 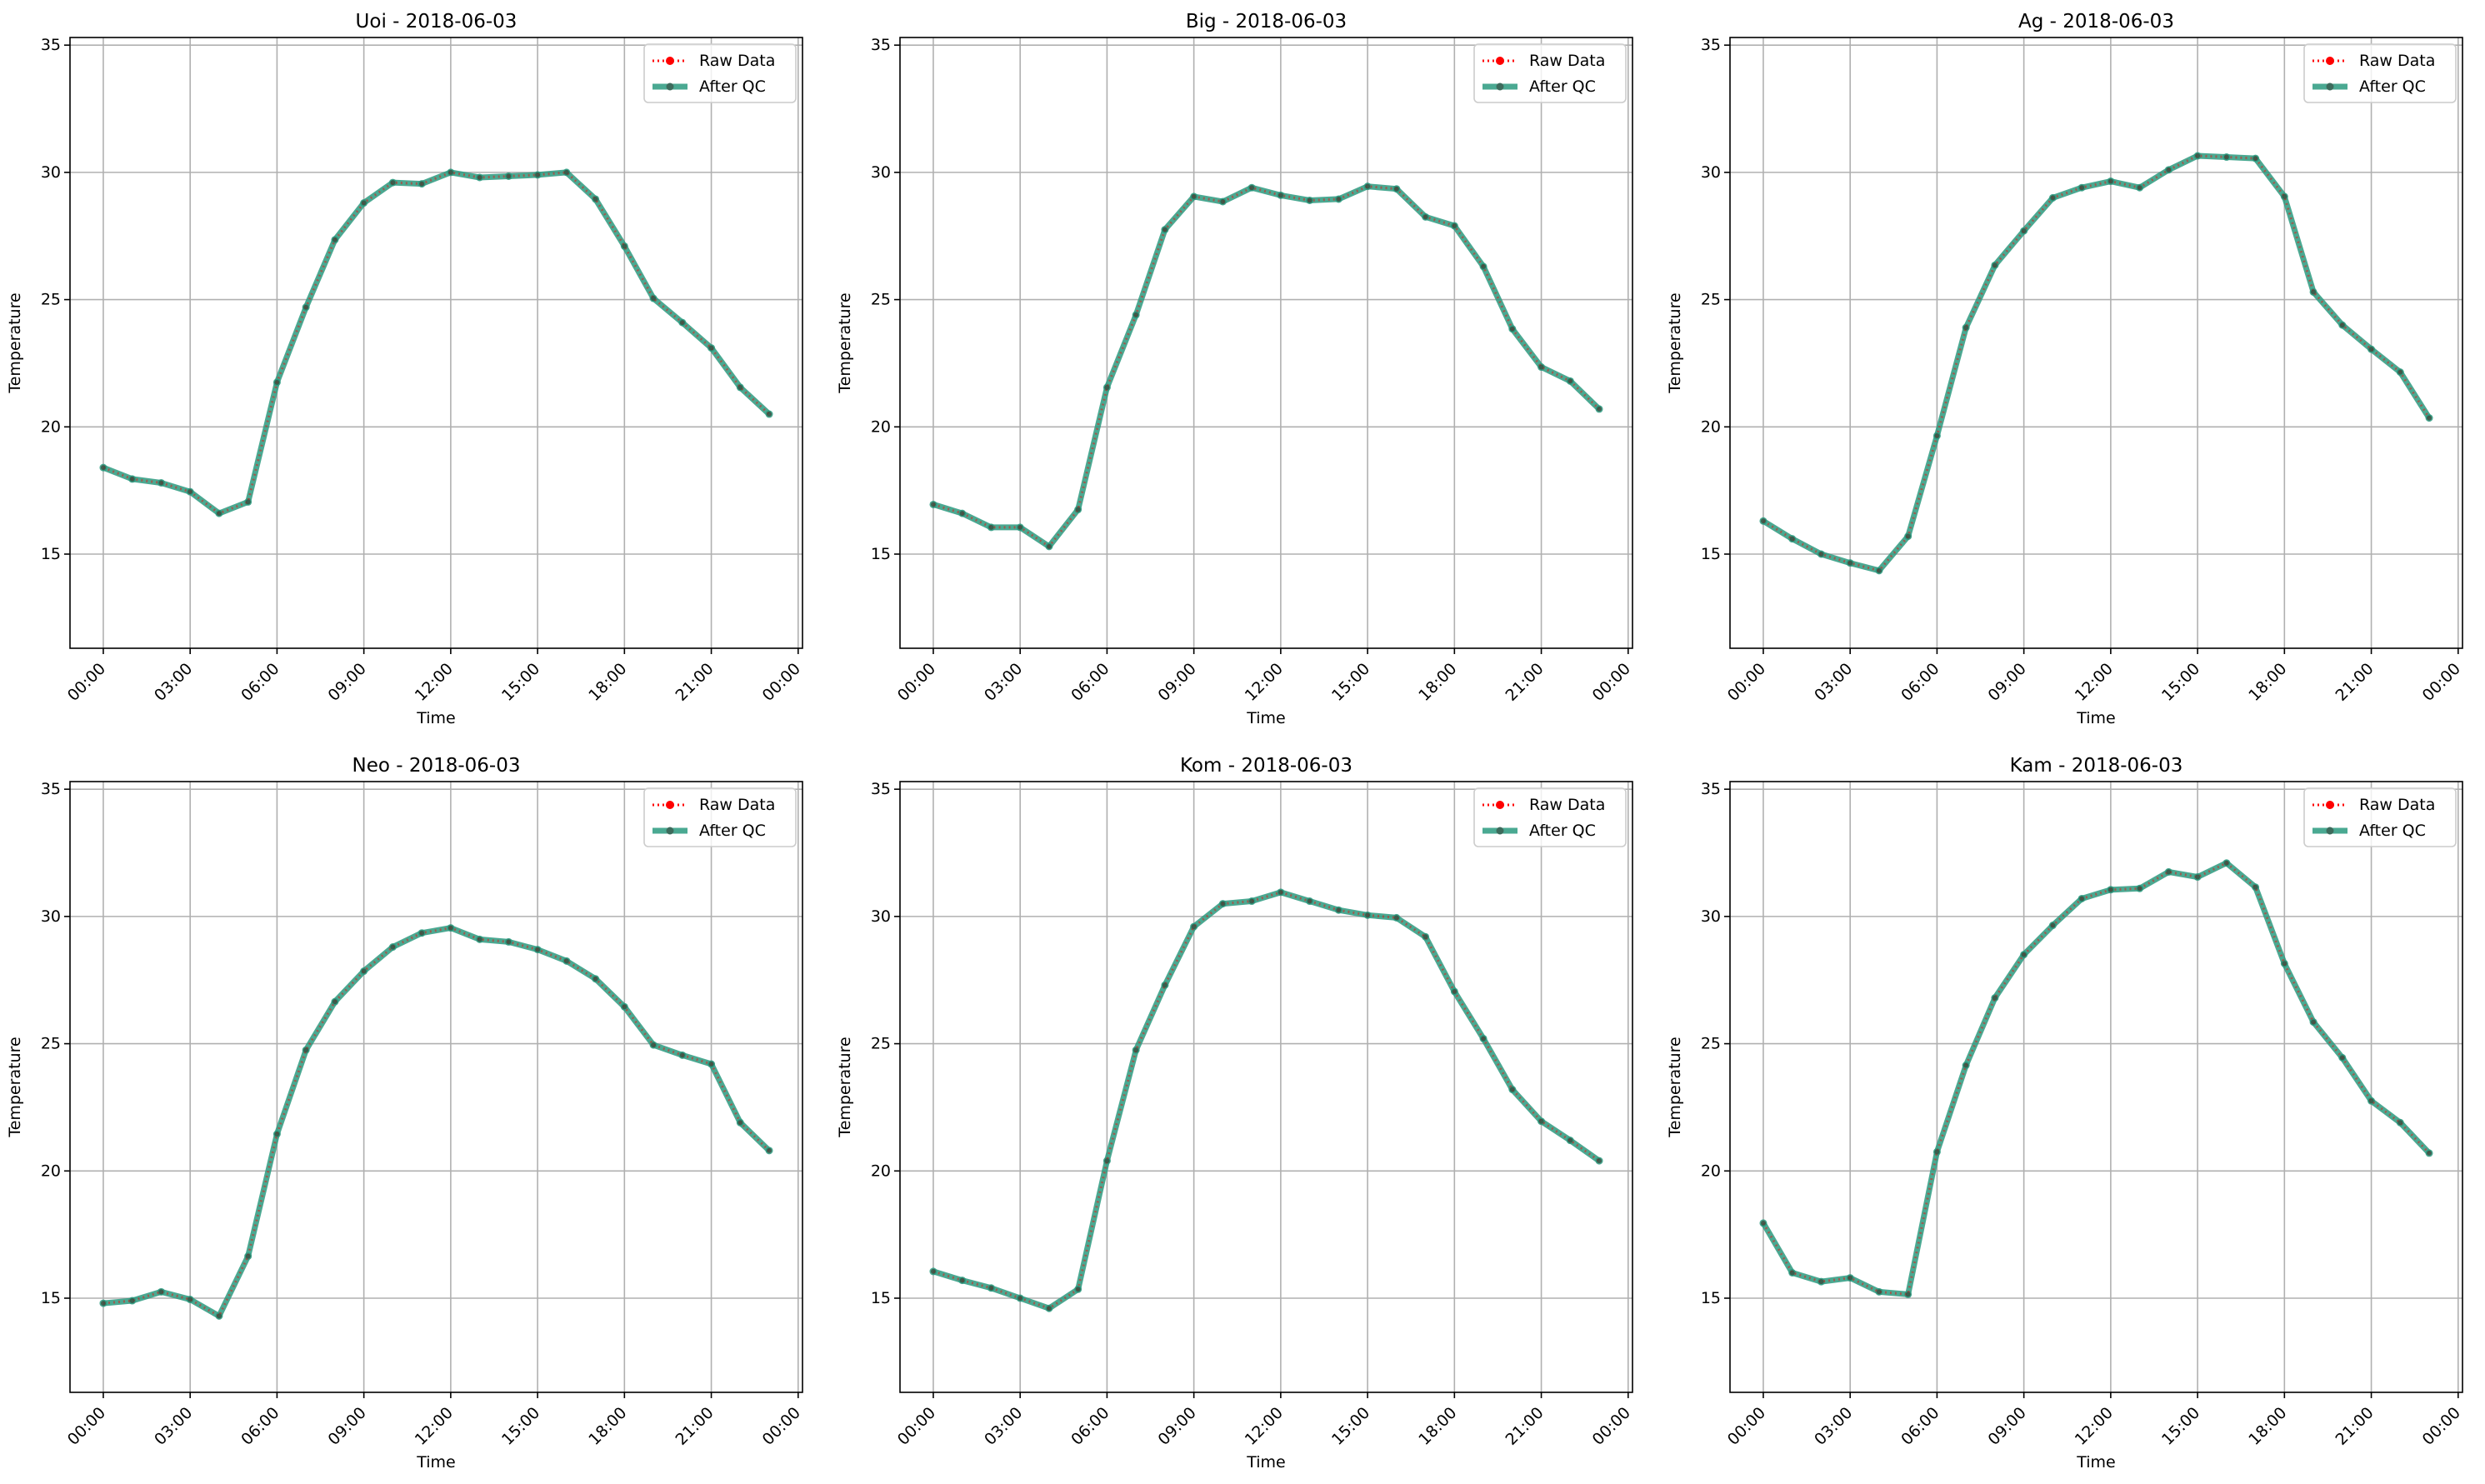 What do you see at coordinates (437, 21) in the screenshot?
I see `chart-title: Uoi - 2018-06-03` at bounding box center [437, 21].